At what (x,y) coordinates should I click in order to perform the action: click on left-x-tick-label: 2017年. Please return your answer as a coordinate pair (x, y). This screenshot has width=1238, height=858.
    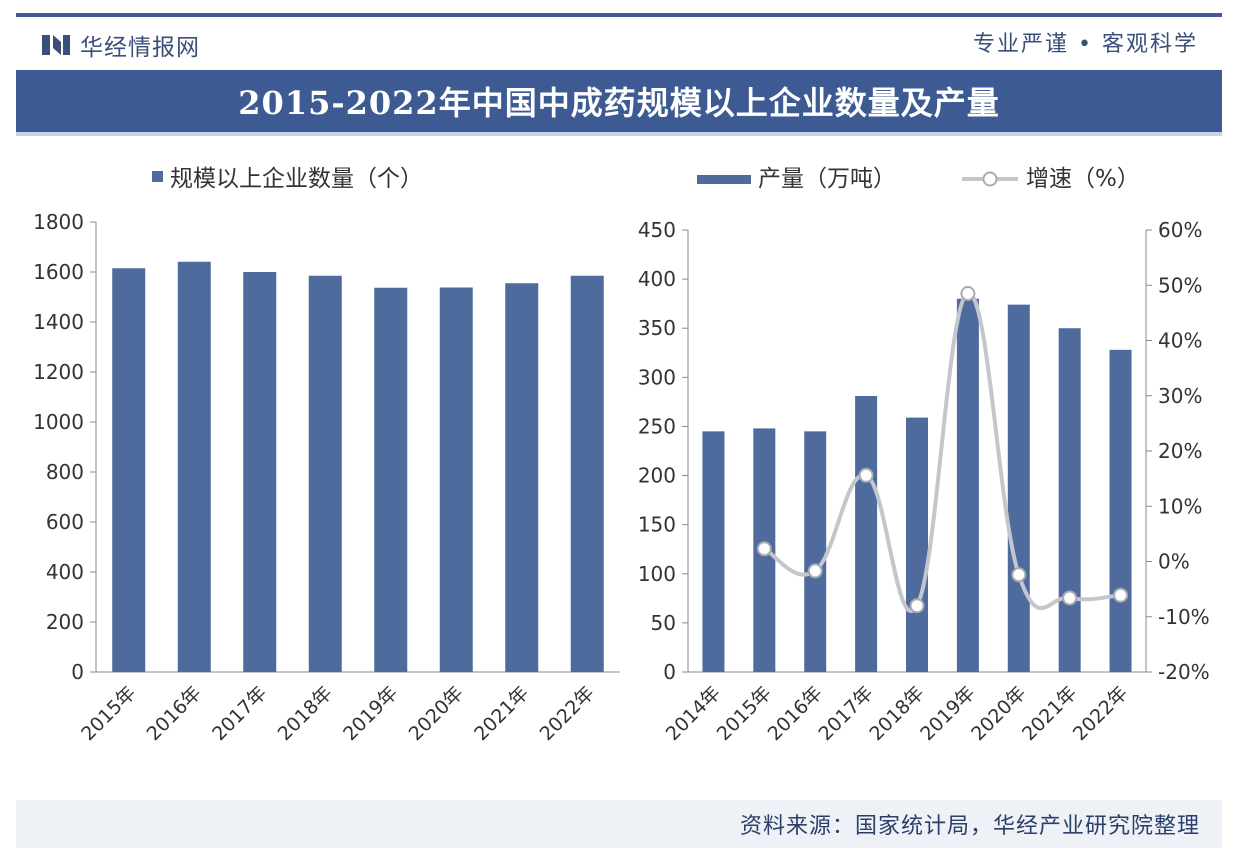
    Looking at the image, I should click on (239, 713).